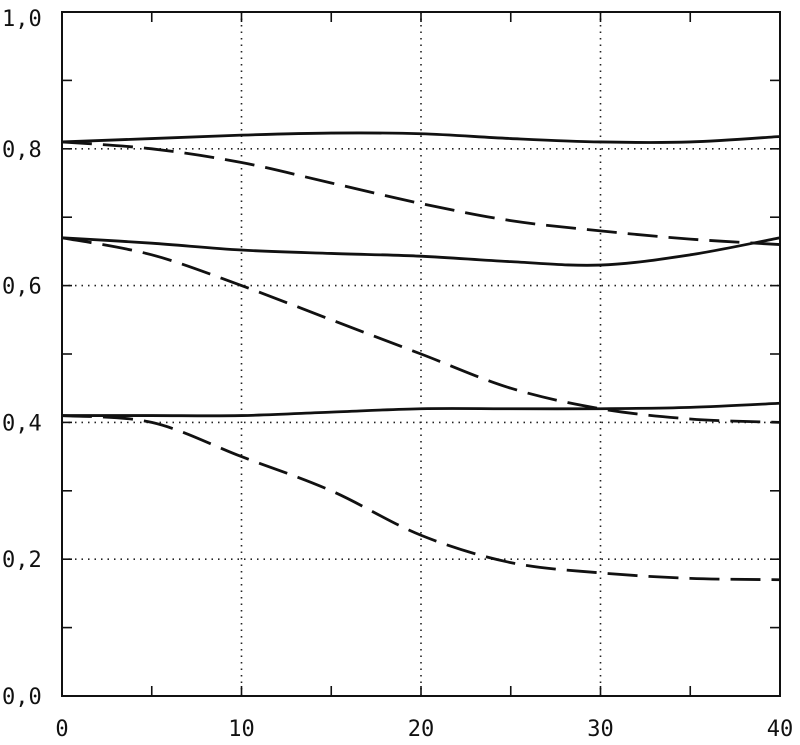 The height and width of the screenshot is (745, 800). Describe the element at coordinates (421, 137) in the screenshot. I see `series-line-1-solid` at that location.